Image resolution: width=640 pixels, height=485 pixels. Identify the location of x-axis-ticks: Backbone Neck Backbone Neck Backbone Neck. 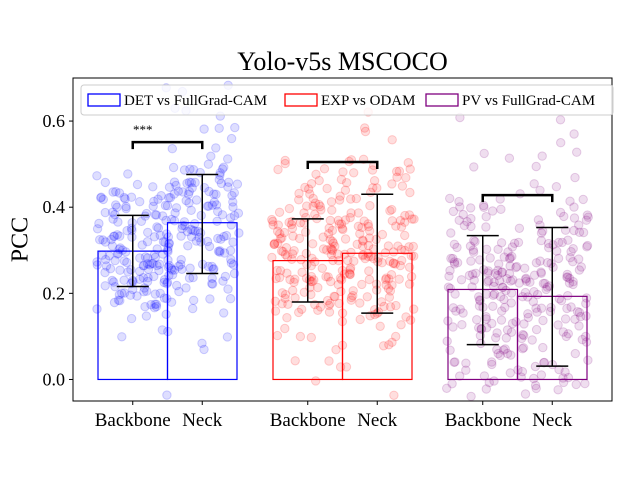
(334, 416).